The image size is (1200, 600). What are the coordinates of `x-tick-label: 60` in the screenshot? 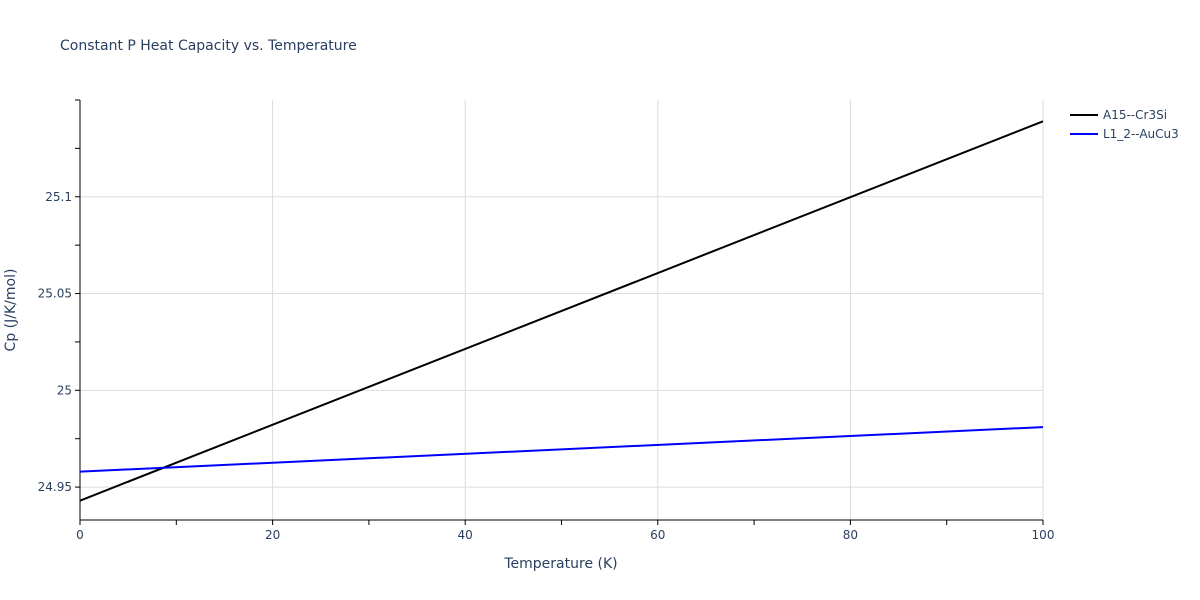 It's located at (657, 535).